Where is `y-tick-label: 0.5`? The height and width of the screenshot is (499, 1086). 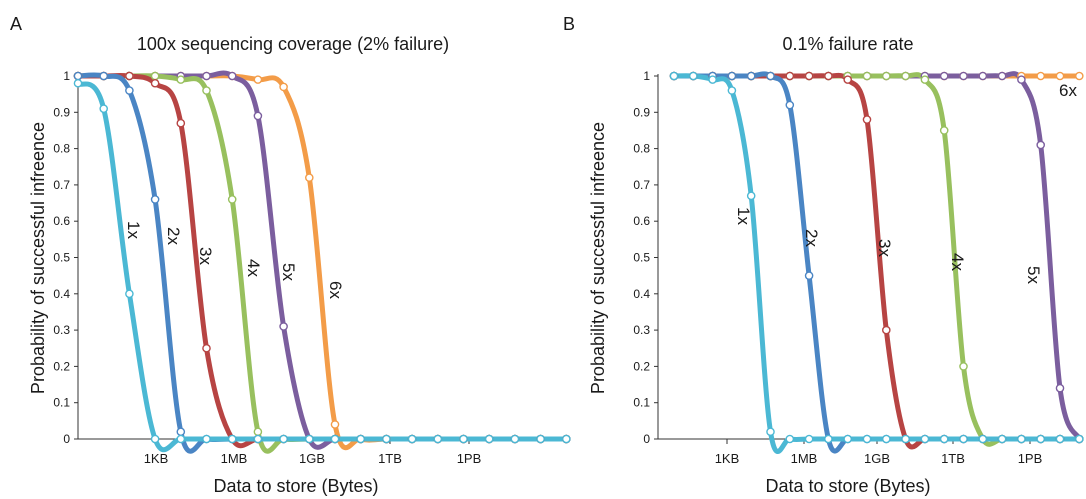
y-tick-label: 0.5 is located at coordinates (641, 258).